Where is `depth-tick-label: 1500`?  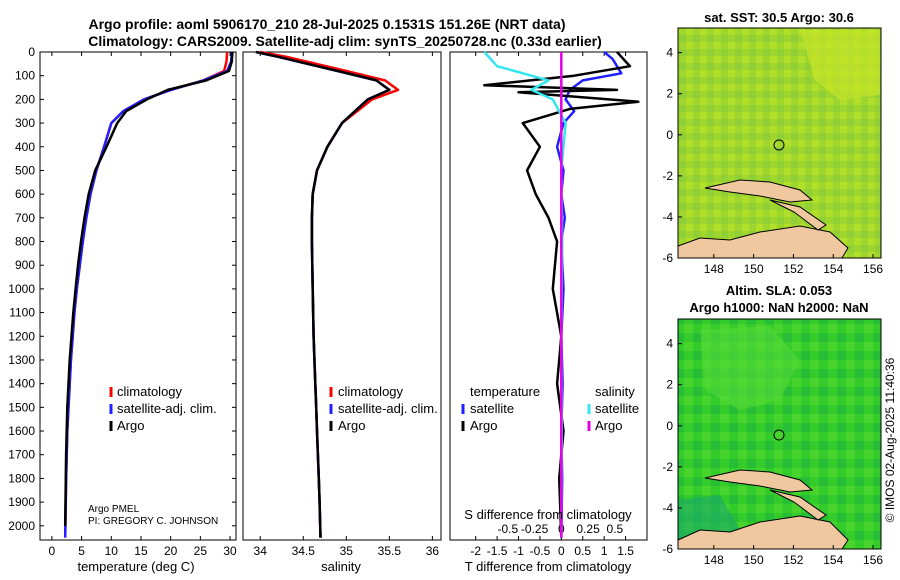 depth-tick-label: 1500 is located at coordinates (21, 407).